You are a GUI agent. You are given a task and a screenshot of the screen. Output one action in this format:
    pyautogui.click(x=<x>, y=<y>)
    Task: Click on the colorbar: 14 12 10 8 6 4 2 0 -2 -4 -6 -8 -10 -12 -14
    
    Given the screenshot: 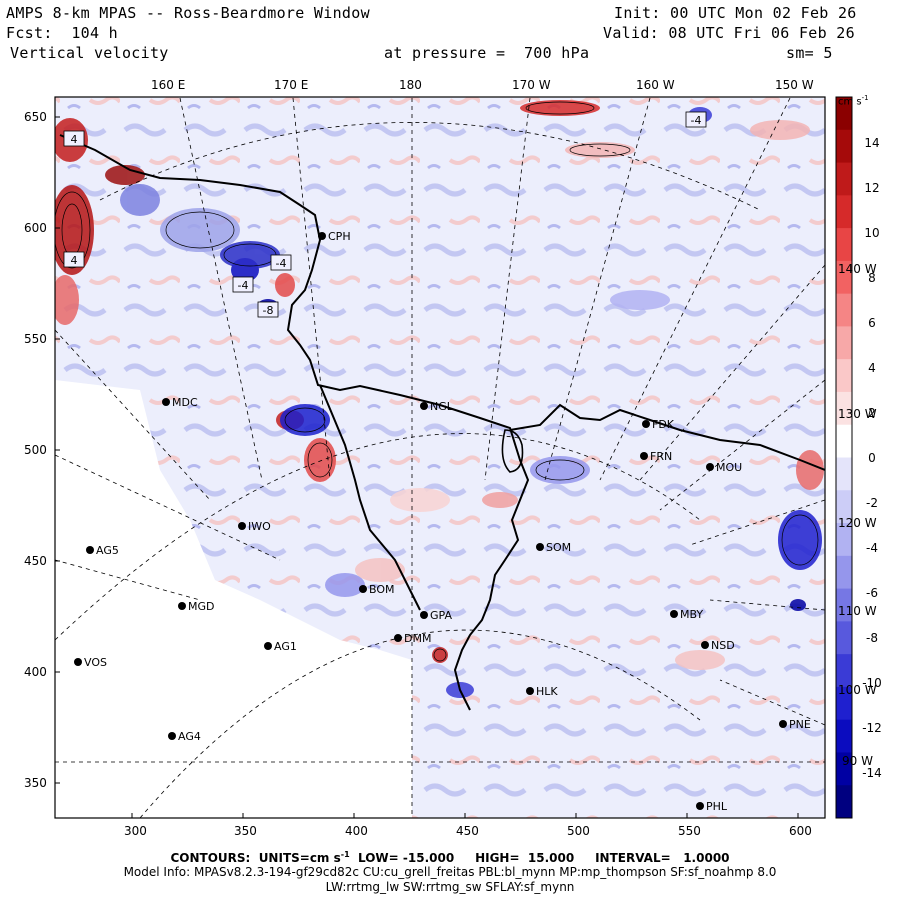 What is the action you would take?
    pyautogui.click(x=858, y=457)
    